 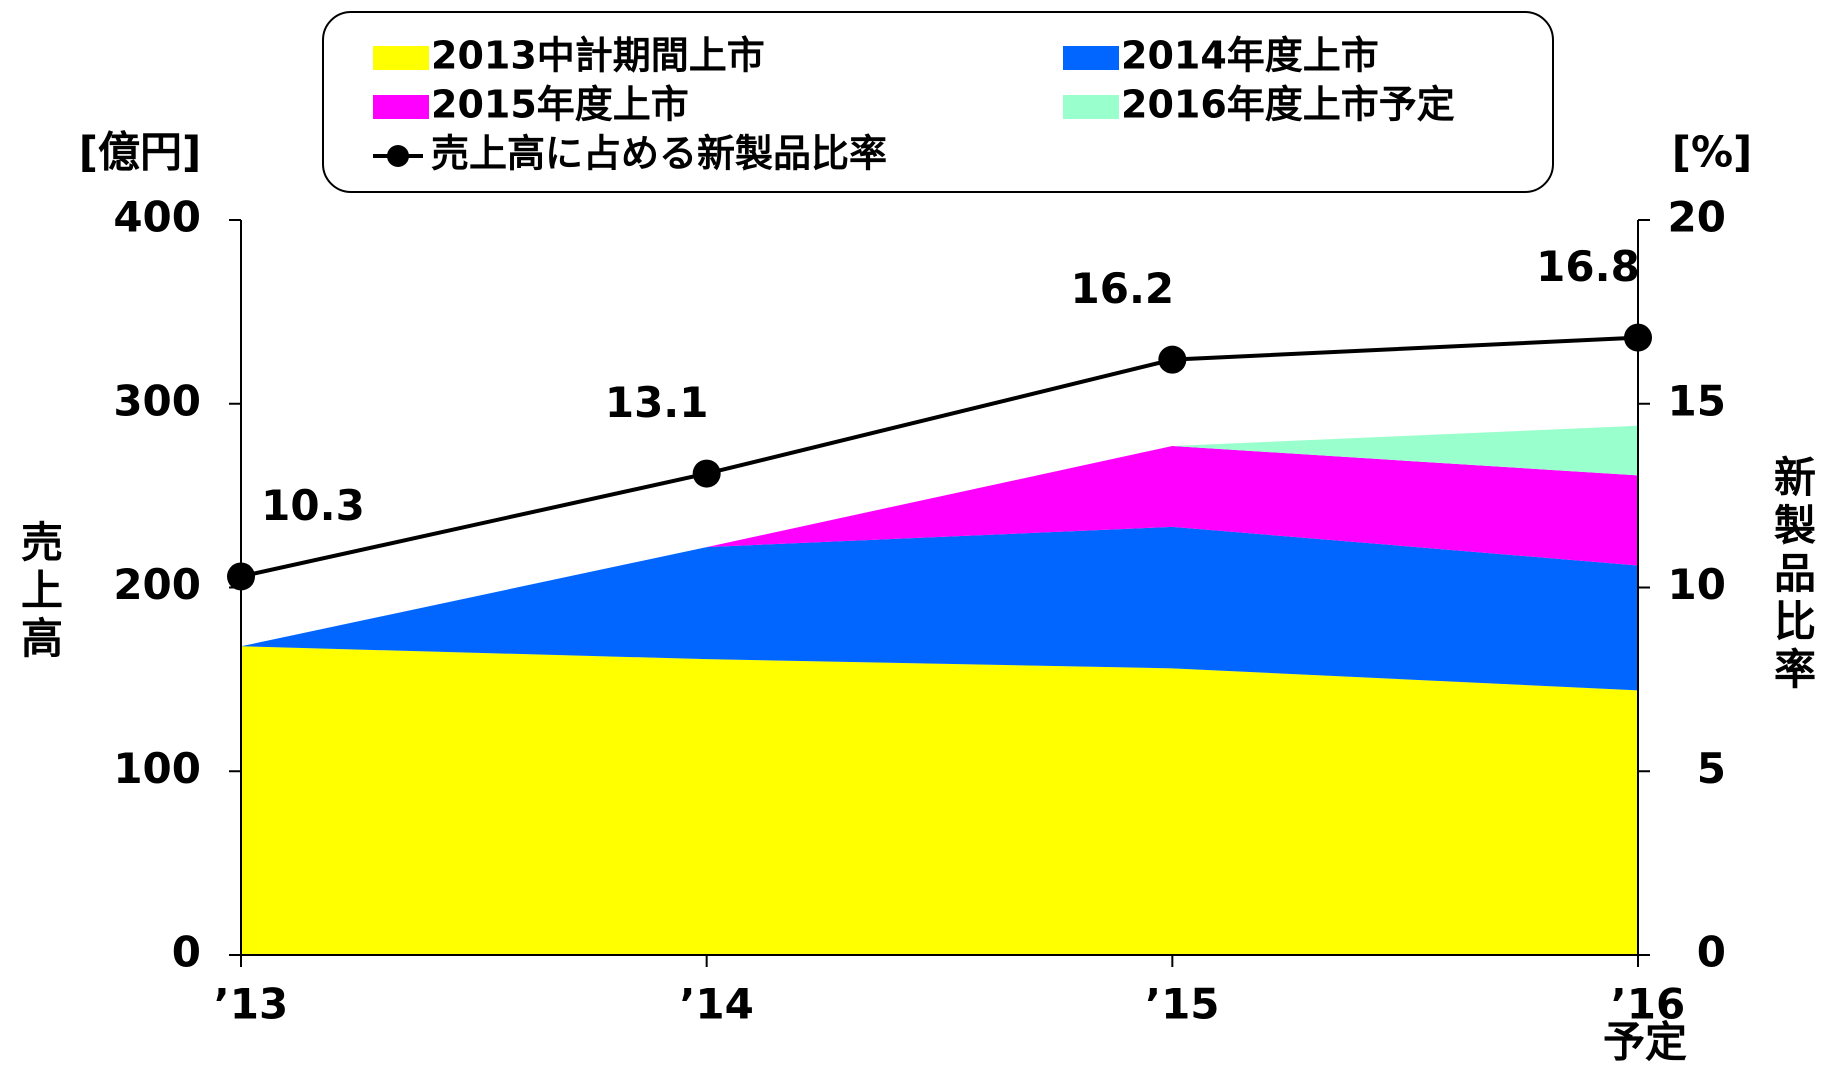 What do you see at coordinates (1288, 105) in the screenshot?
I see `legend-label: 2016年度上市予定` at bounding box center [1288, 105].